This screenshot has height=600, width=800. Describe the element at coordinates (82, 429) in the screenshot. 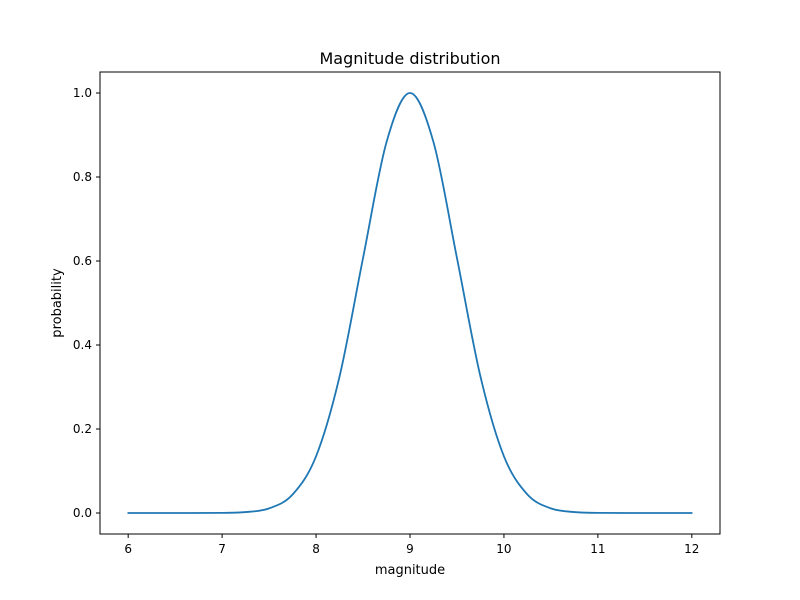

I see `y-tick-label: 0.2` at that location.